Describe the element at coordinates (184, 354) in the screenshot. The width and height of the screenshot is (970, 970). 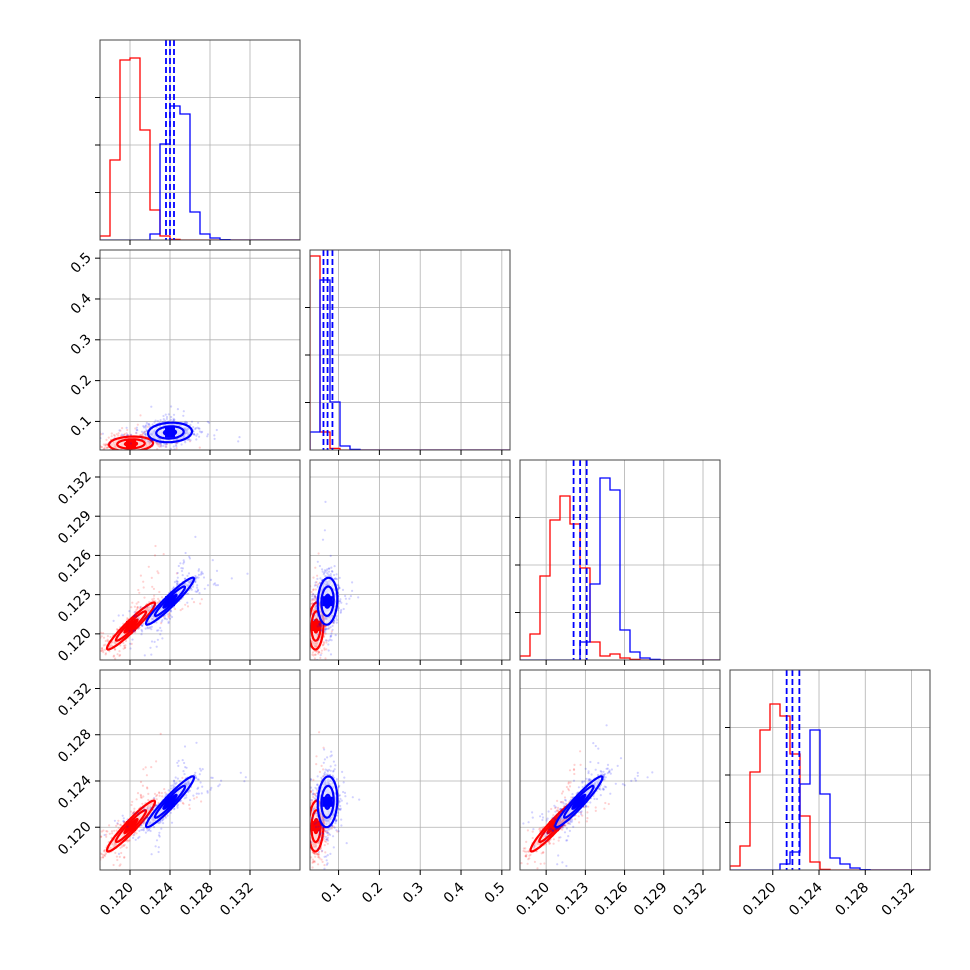
I see `panel-r1-c0: 0.10.20.30.40.5` at that location.